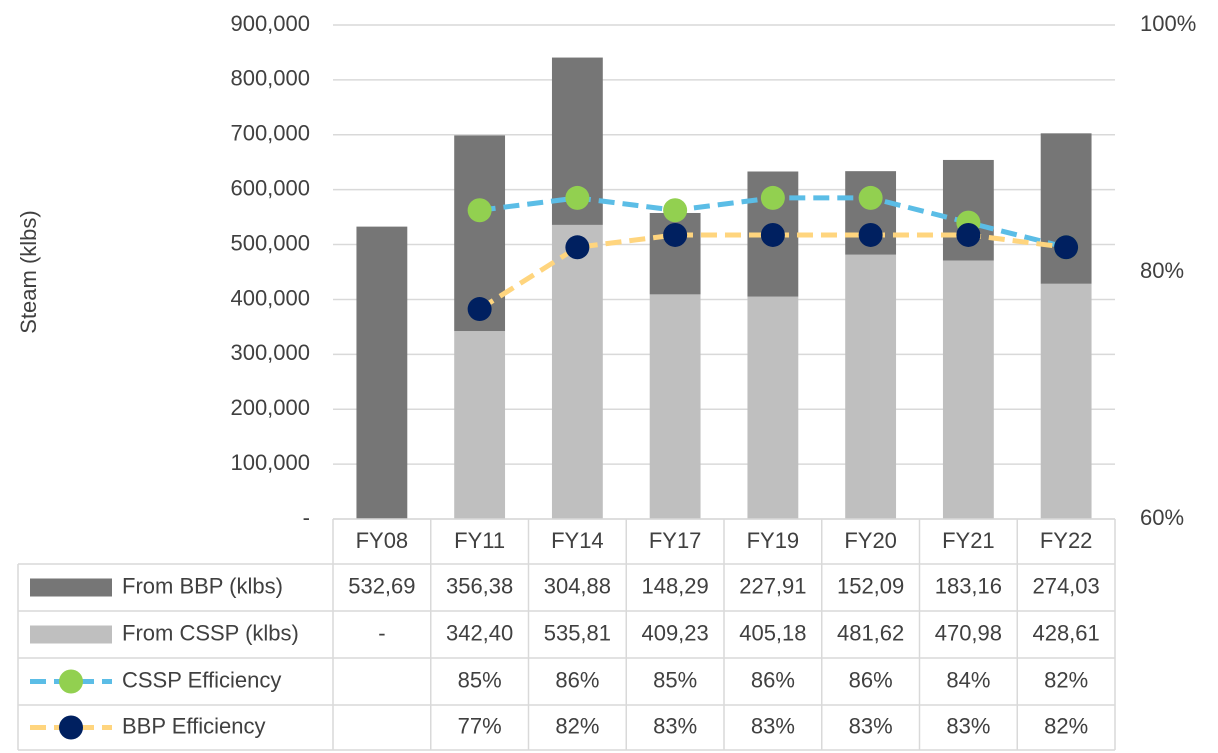 This screenshot has height=753, width=1218. What do you see at coordinates (1065, 585) in the screenshot?
I see `table-cell: 274,03` at bounding box center [1065, 585].